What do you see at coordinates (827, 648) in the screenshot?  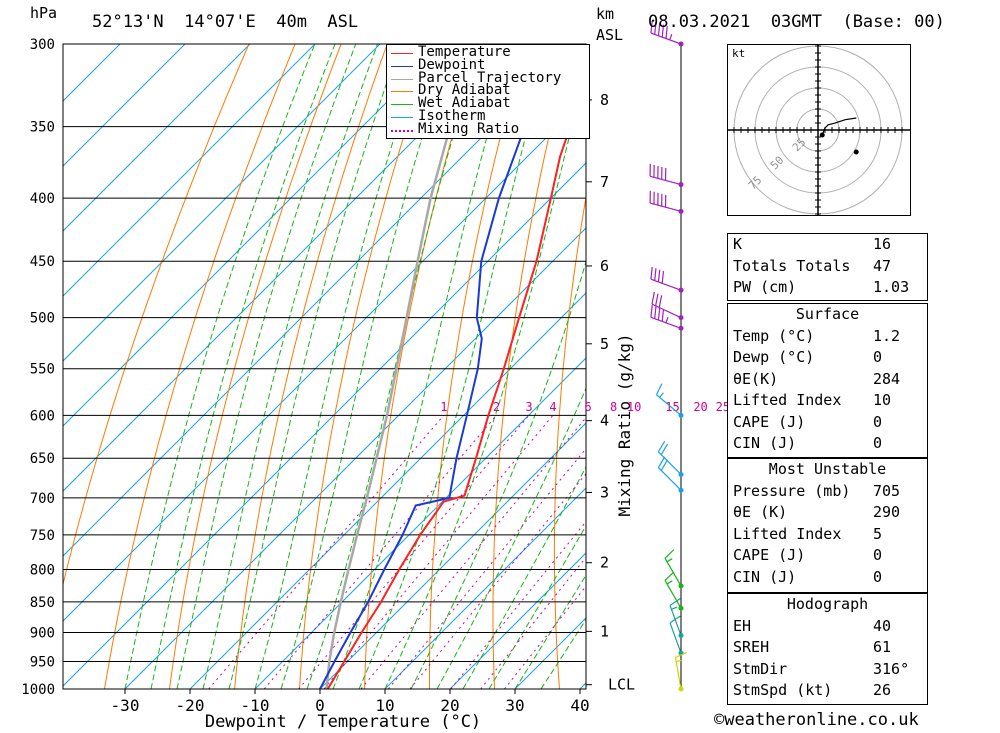 I see `index-row: SREH 61` at bounding box center [827, 648].